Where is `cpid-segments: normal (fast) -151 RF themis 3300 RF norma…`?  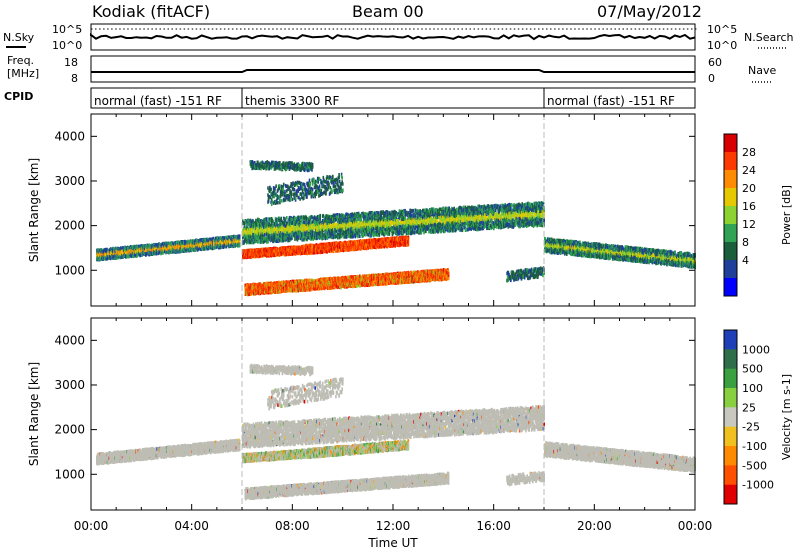 cpid-segments: normal (fast) -151 RF themis 3300 RF norma… is located at coordinates (384, 98).